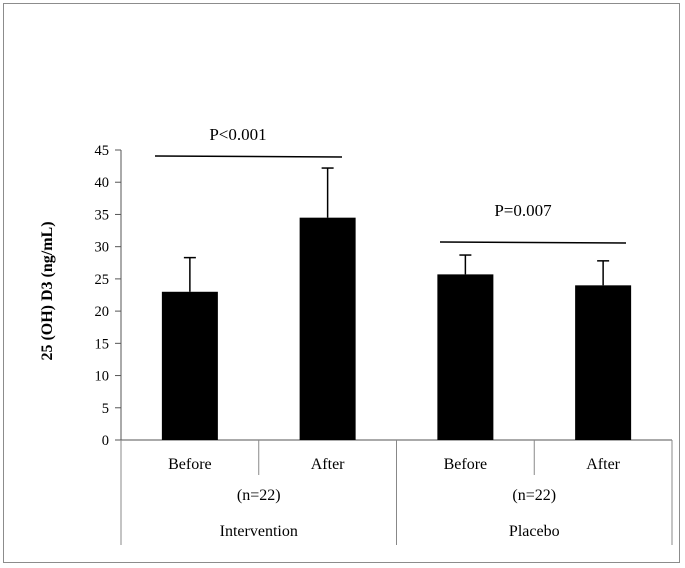  What do you see at coordinates (102, 183) in the screenshot?
I see `y-tick-label: 40` at bounding box center [102, 183].